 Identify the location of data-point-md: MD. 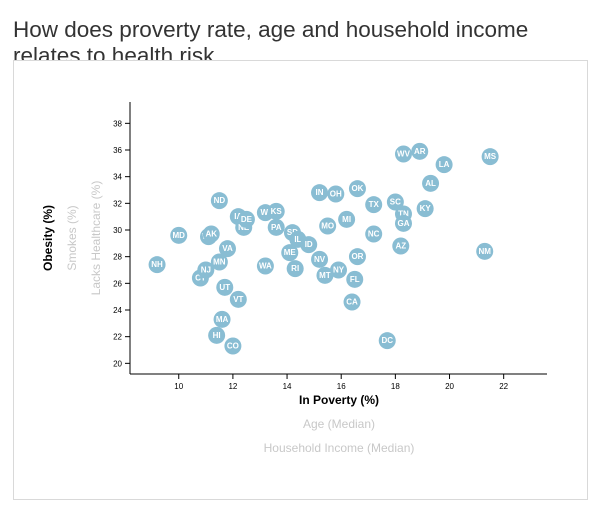
(179, 235).